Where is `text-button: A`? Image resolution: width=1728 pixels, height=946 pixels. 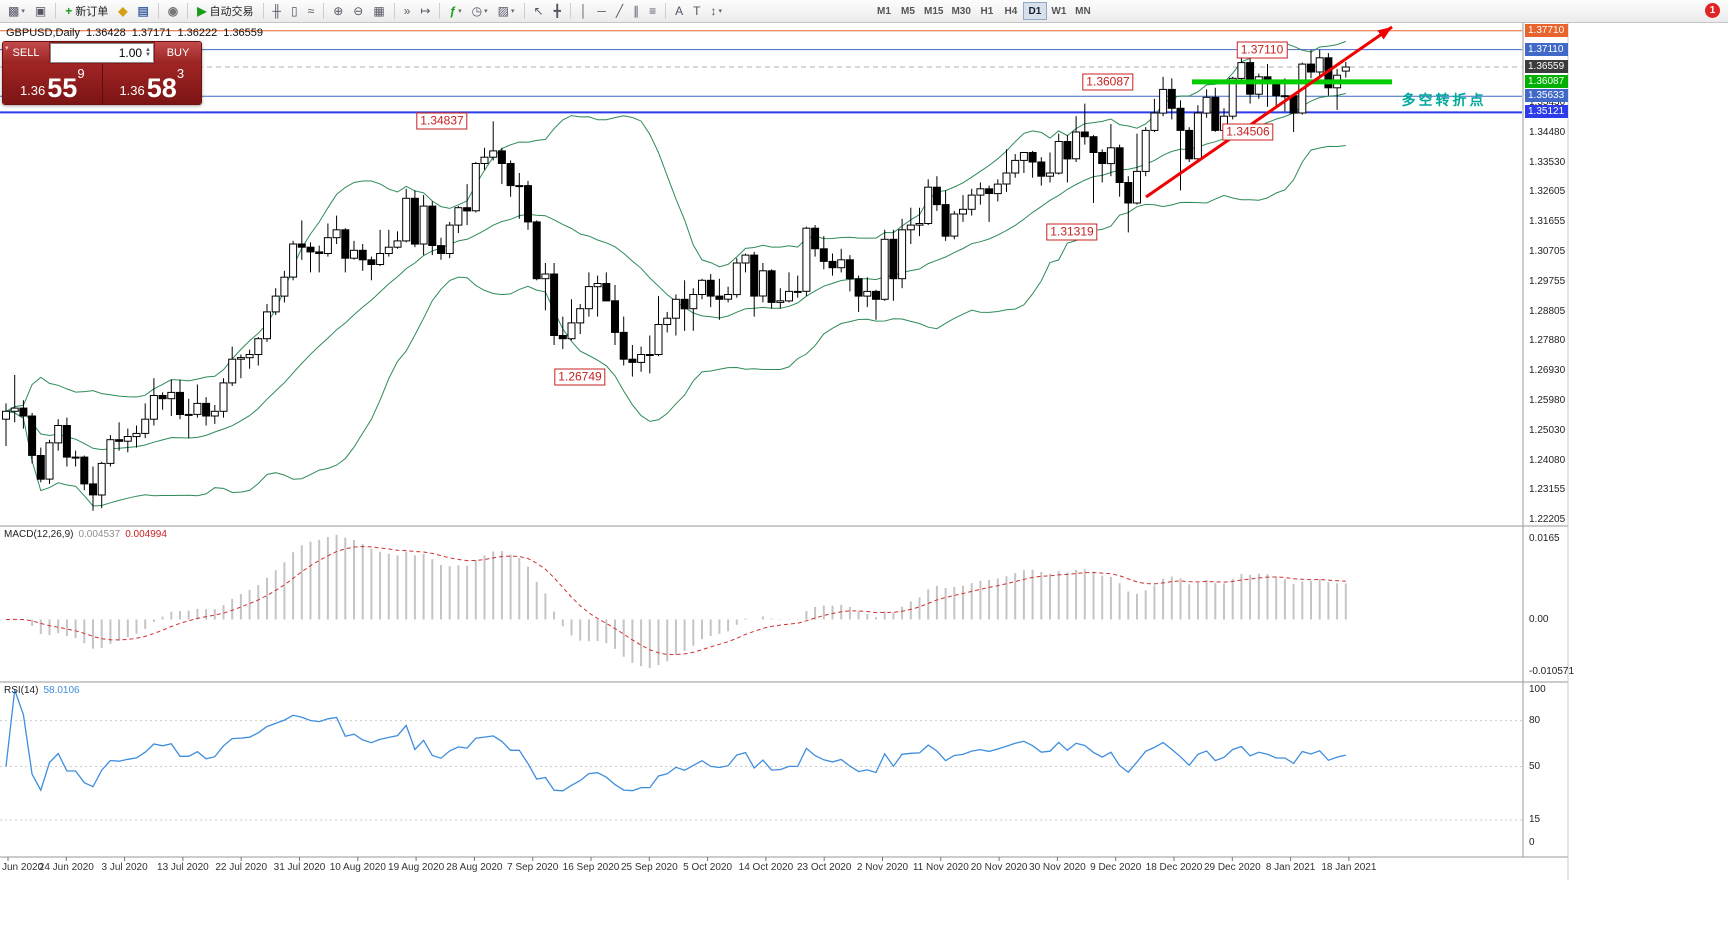 text-button: A is located at coordinates (679, 11).